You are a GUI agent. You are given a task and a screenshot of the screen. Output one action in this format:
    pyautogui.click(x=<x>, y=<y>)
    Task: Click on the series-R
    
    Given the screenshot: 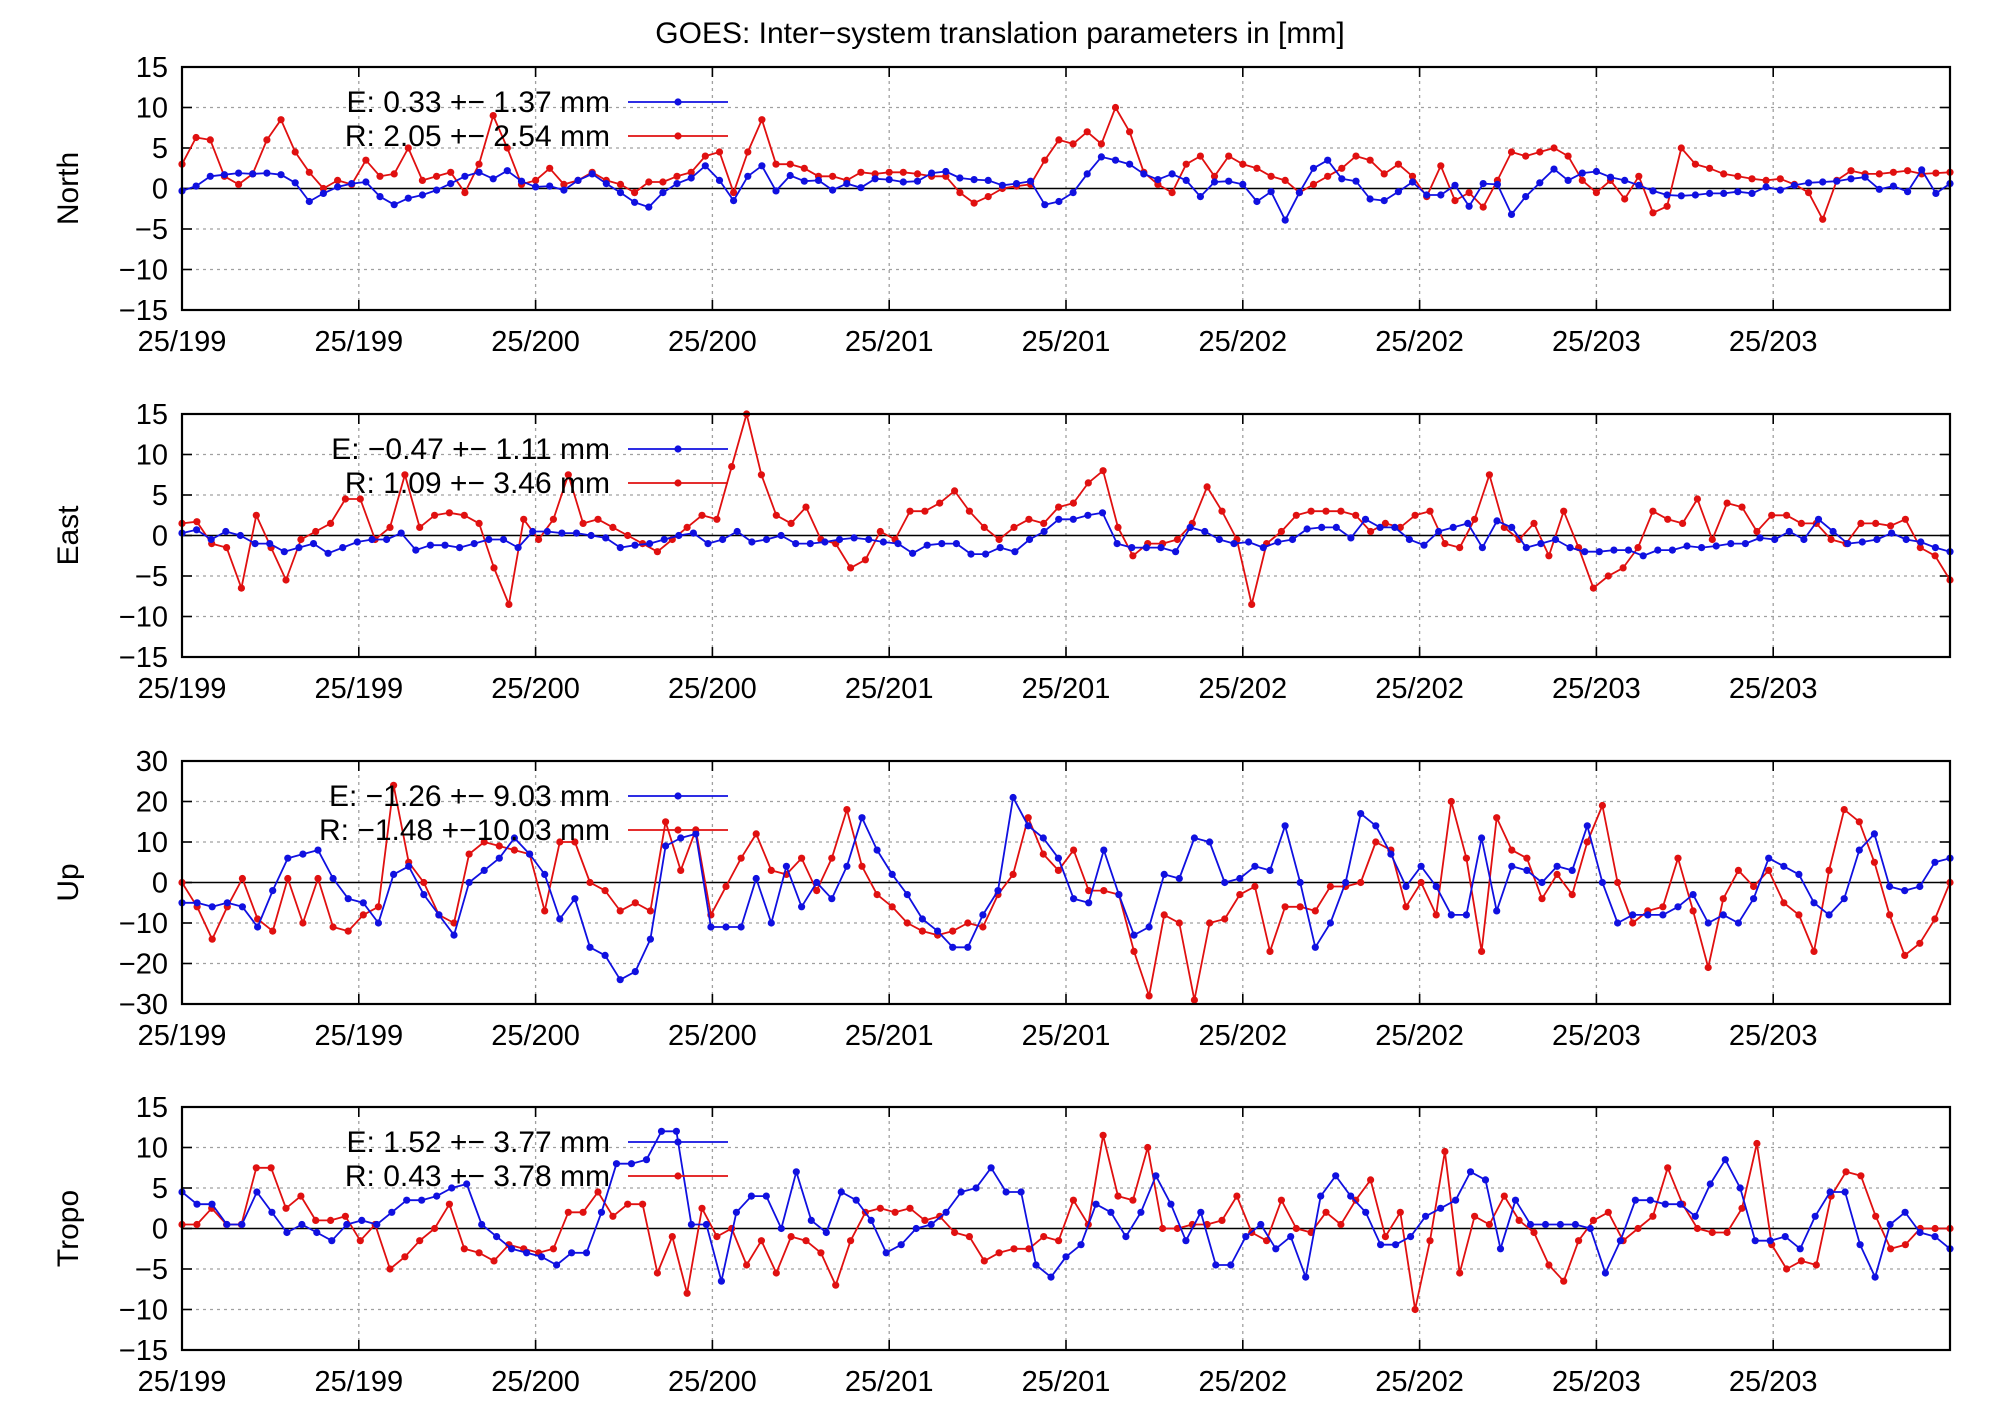 What is the action you would take?
    pyautogui.click(x=1066, y=509)
    